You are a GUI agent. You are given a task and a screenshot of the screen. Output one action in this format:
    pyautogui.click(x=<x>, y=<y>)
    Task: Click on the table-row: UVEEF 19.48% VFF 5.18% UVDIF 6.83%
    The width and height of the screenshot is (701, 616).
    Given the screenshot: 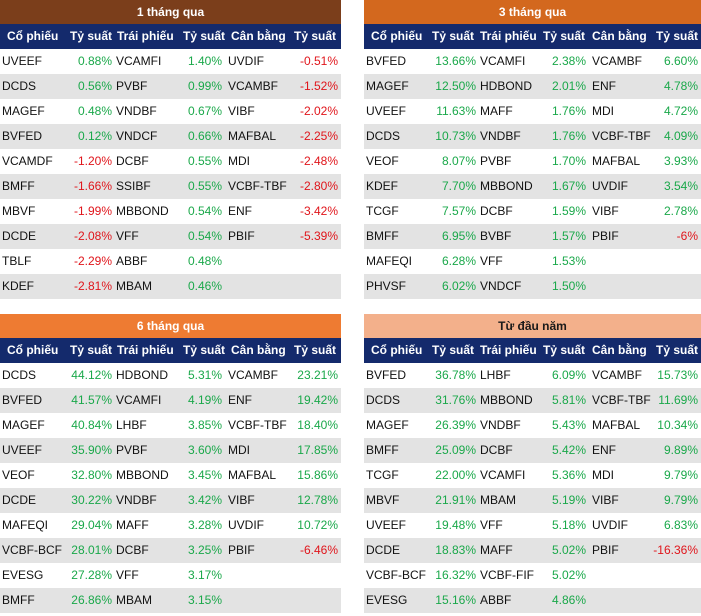 What is the action you would take?
    pyautogui.click(x=532, y=525)
    